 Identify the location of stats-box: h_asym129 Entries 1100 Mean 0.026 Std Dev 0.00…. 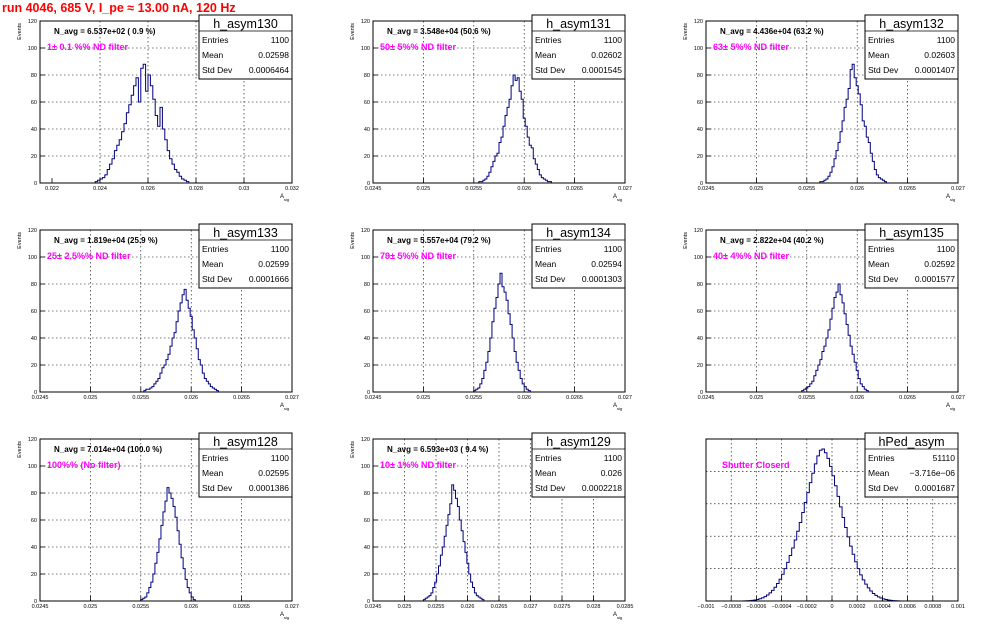
(578, 465).